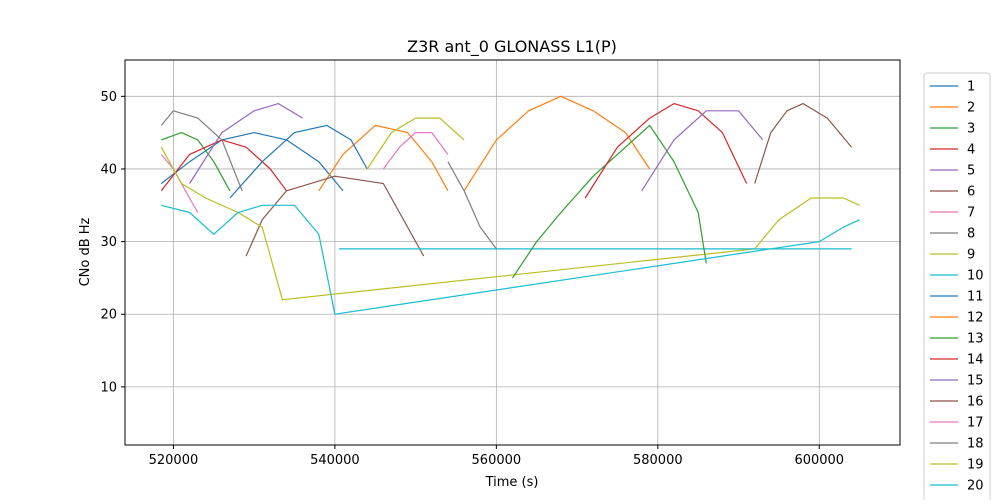 This screenshot has height=504, width=1000. What do you see at coordinates (971, 171) in the screenshot?
I see `legend-label-5: 5` at bounding box center [971, 171].